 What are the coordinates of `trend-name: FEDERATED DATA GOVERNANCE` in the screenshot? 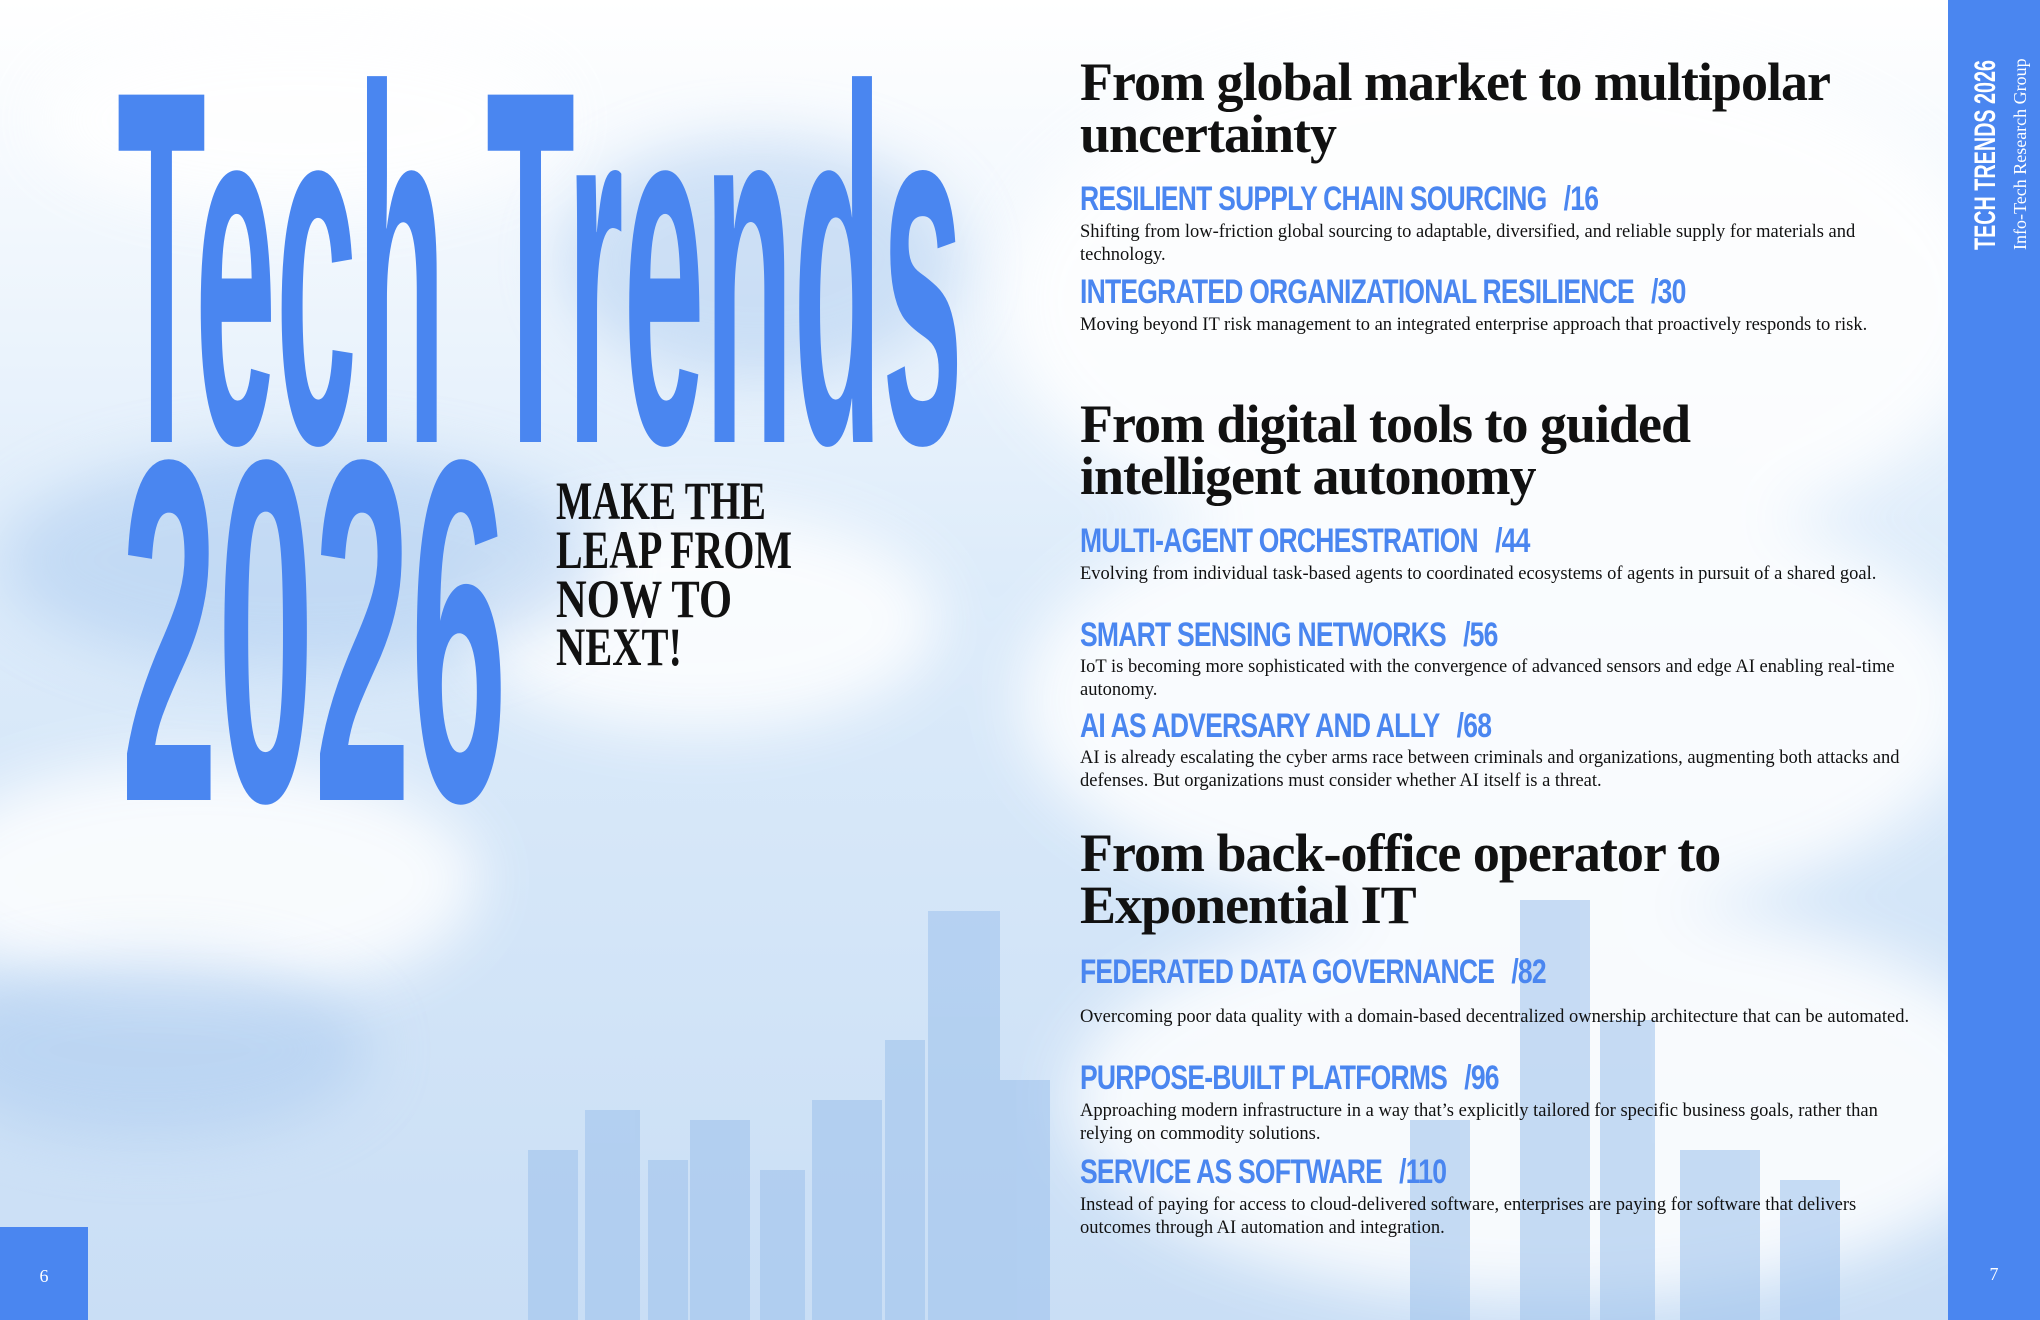 It's located at (1287, 972).